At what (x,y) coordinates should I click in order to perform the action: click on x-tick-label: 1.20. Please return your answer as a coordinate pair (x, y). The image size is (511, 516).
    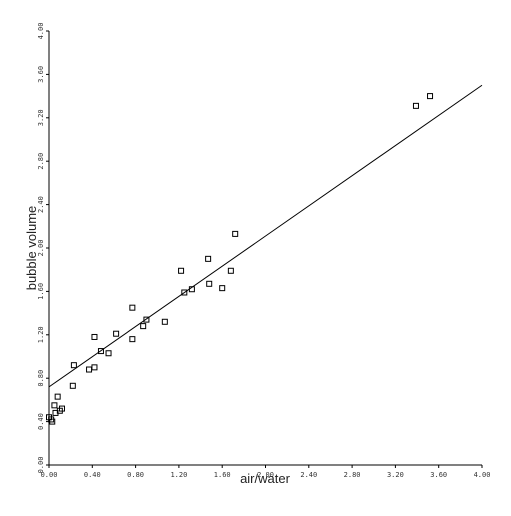
    Looking at the image, I should click on (178, 475).